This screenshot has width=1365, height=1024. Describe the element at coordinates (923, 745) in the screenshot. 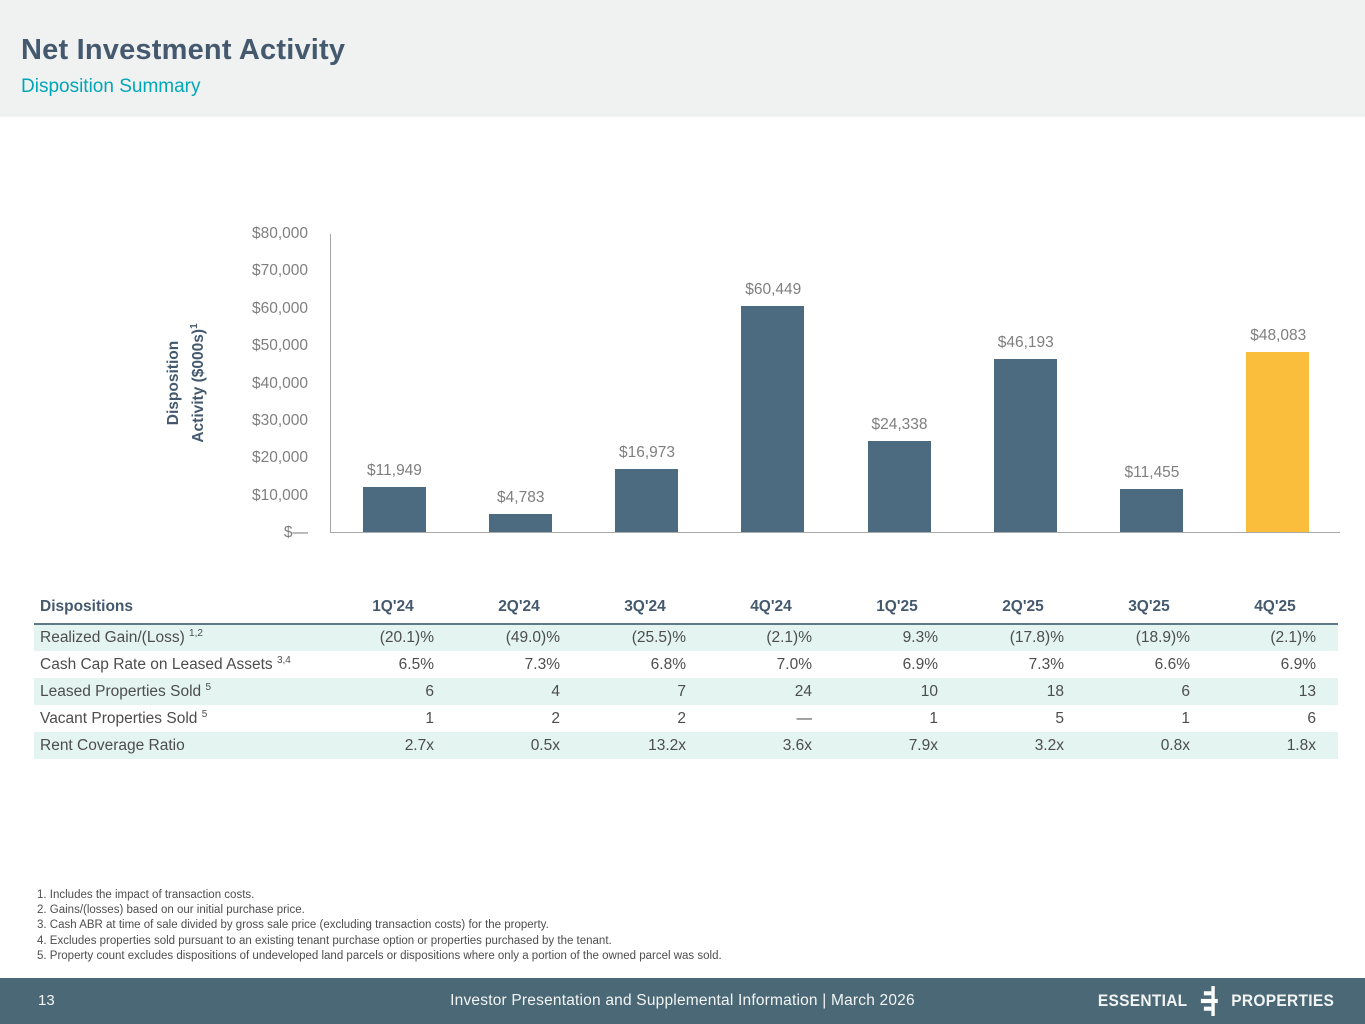

I see `row-value: 7.9x` at that location.